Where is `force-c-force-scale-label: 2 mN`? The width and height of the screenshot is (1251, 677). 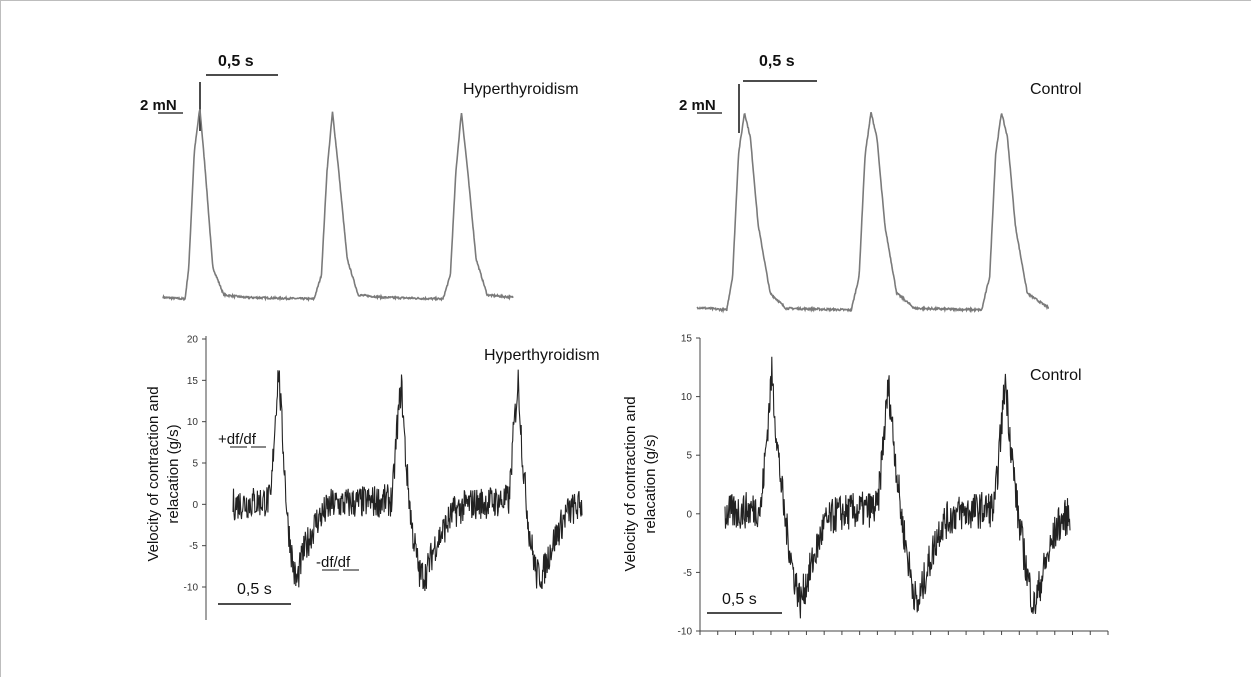
force-c-force-scale-label: 2 mN is located at coordinates (697, 105).